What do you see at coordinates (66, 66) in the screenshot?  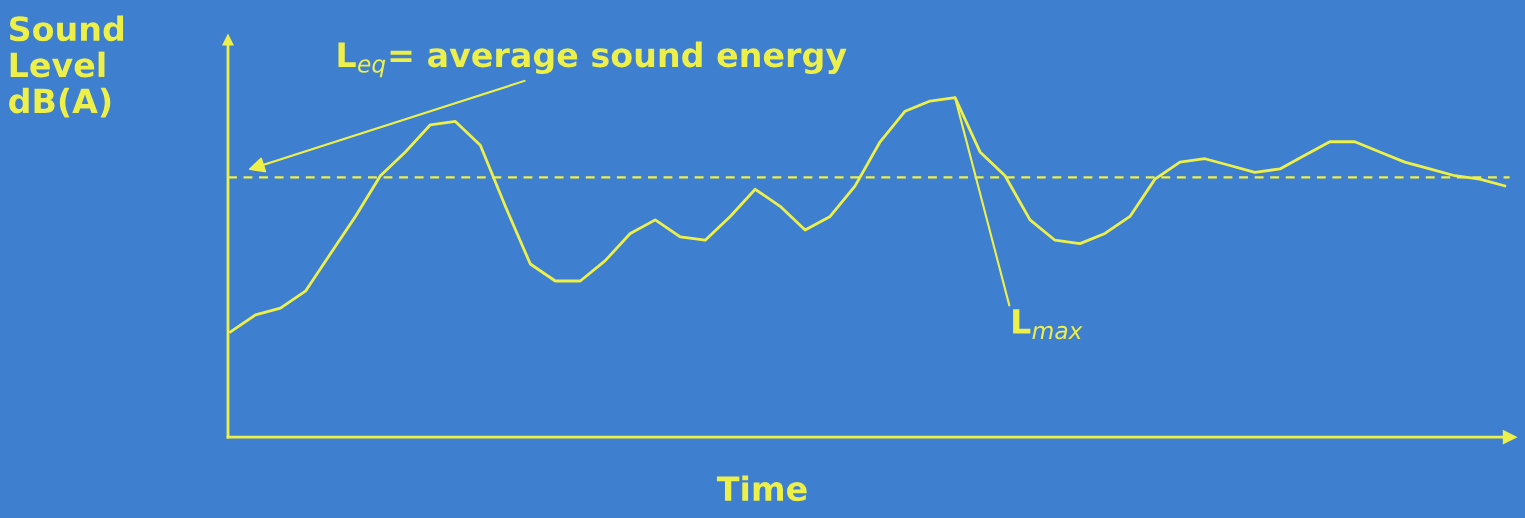 I see `y-axis-title: Sound Level dB(A)` at bounding box center [66, 66].